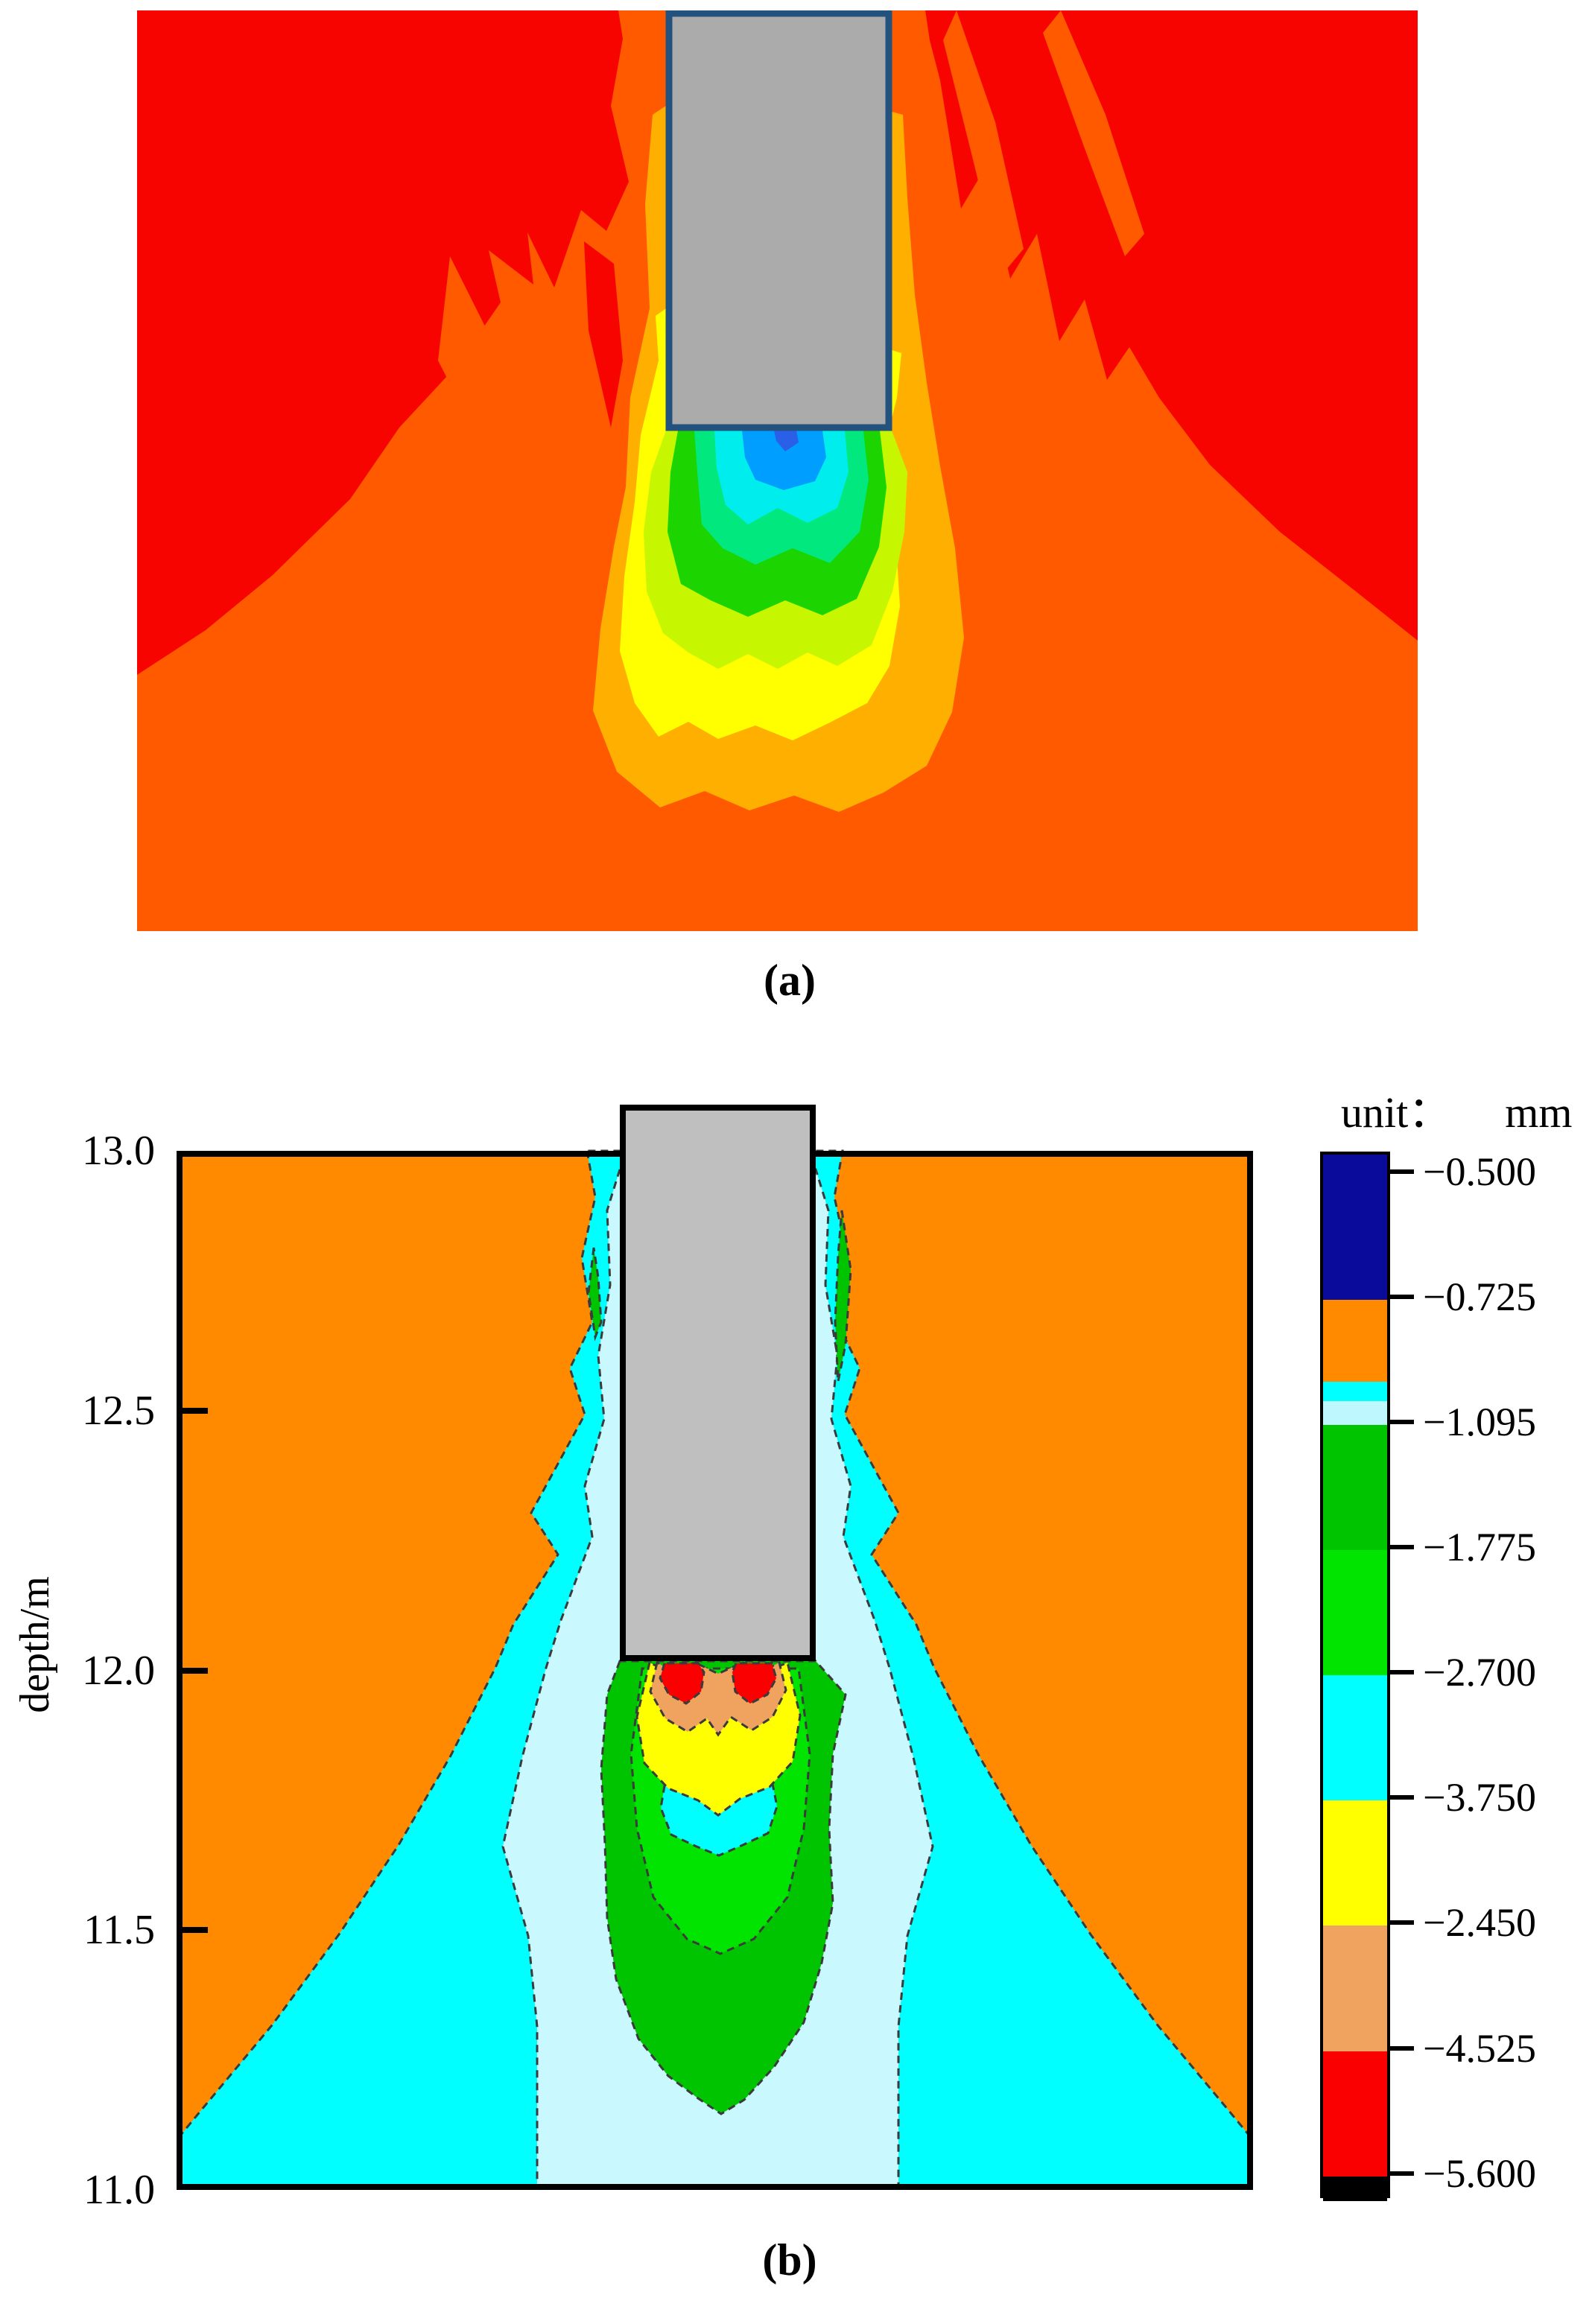 This screenshot has height=2324, width=1592. Describe the element at coordinates (383, 342) in the screenshot. I see `panel-a-red-left` at that location.